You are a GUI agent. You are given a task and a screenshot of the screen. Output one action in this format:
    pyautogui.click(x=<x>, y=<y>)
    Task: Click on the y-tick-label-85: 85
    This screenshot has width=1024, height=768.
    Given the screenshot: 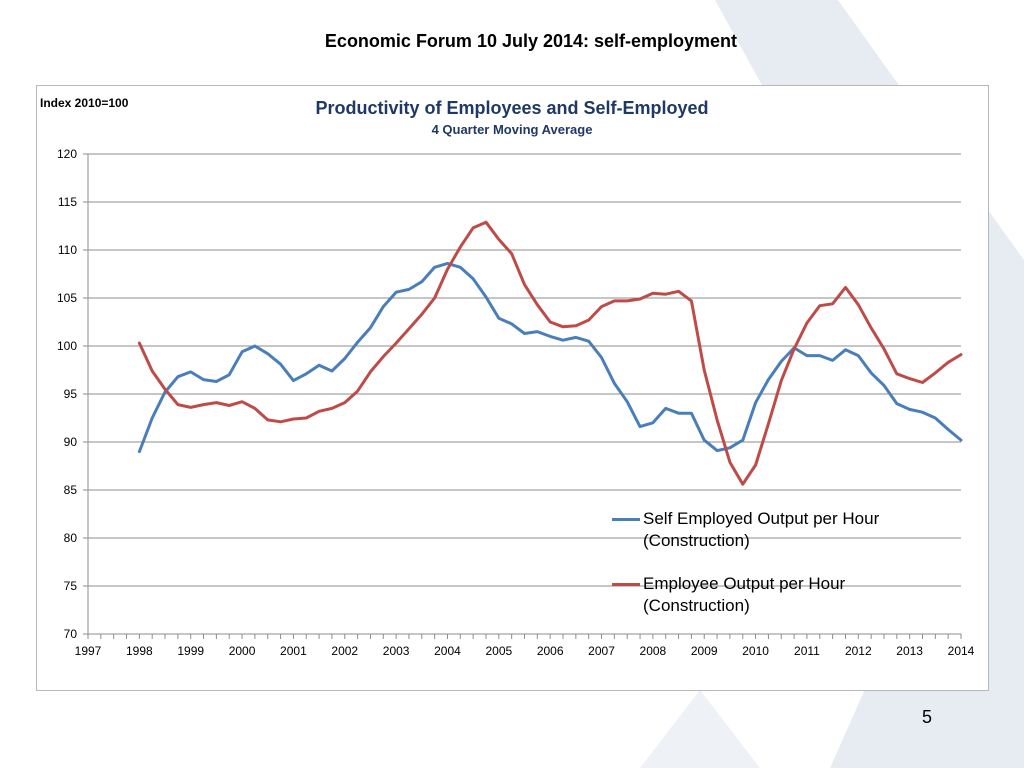 What is the action you would take?
    pyautogui.click(x=71, y=490)
    